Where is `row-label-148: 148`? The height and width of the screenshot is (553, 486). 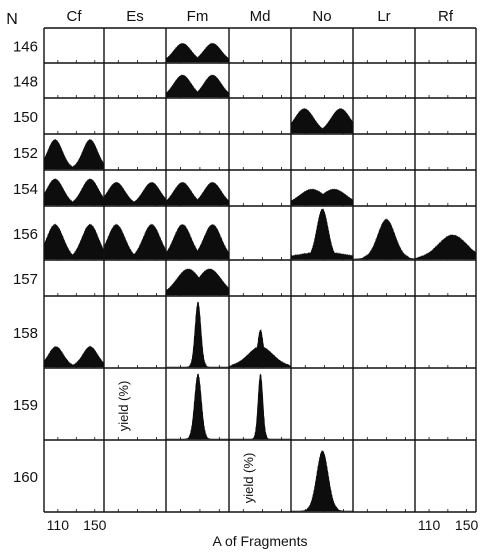
row-label-148: 148 is located at coordinates (25, 82).